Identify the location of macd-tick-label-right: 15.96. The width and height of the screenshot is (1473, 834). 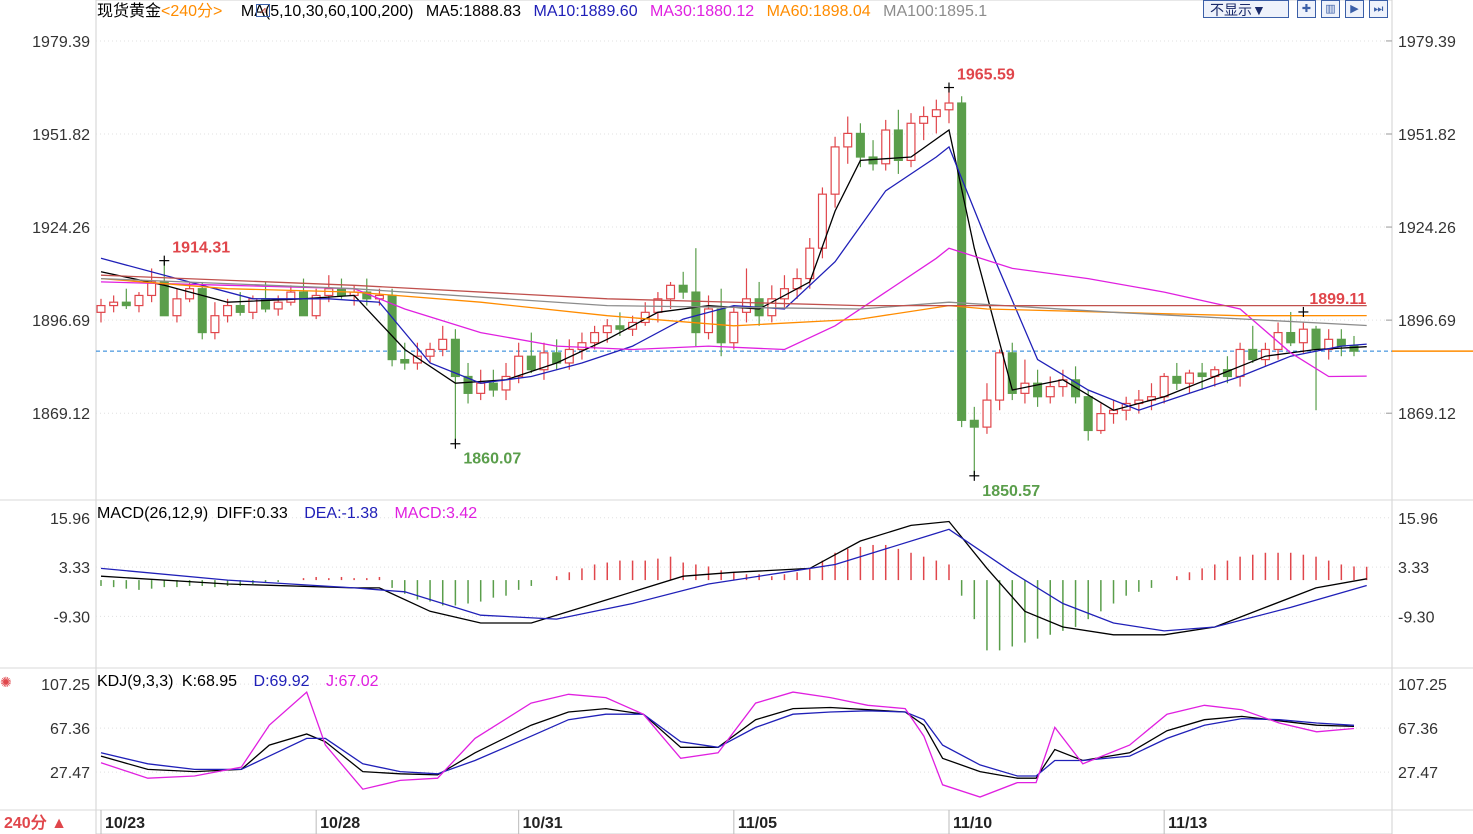
(1418, 519).